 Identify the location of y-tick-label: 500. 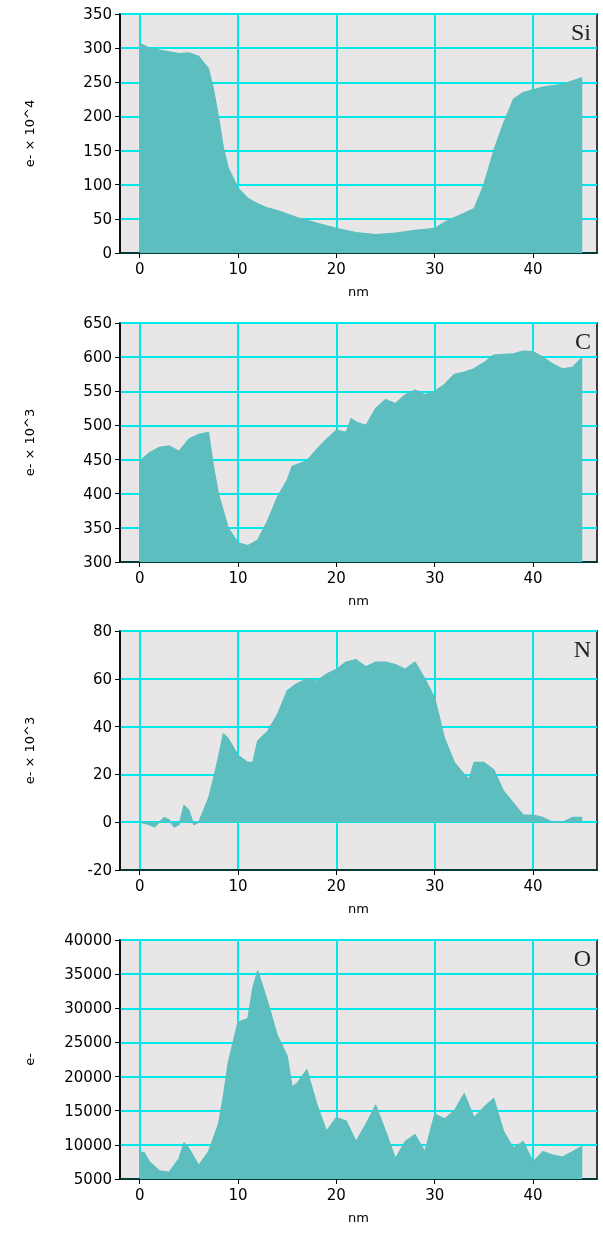
(97, 424).